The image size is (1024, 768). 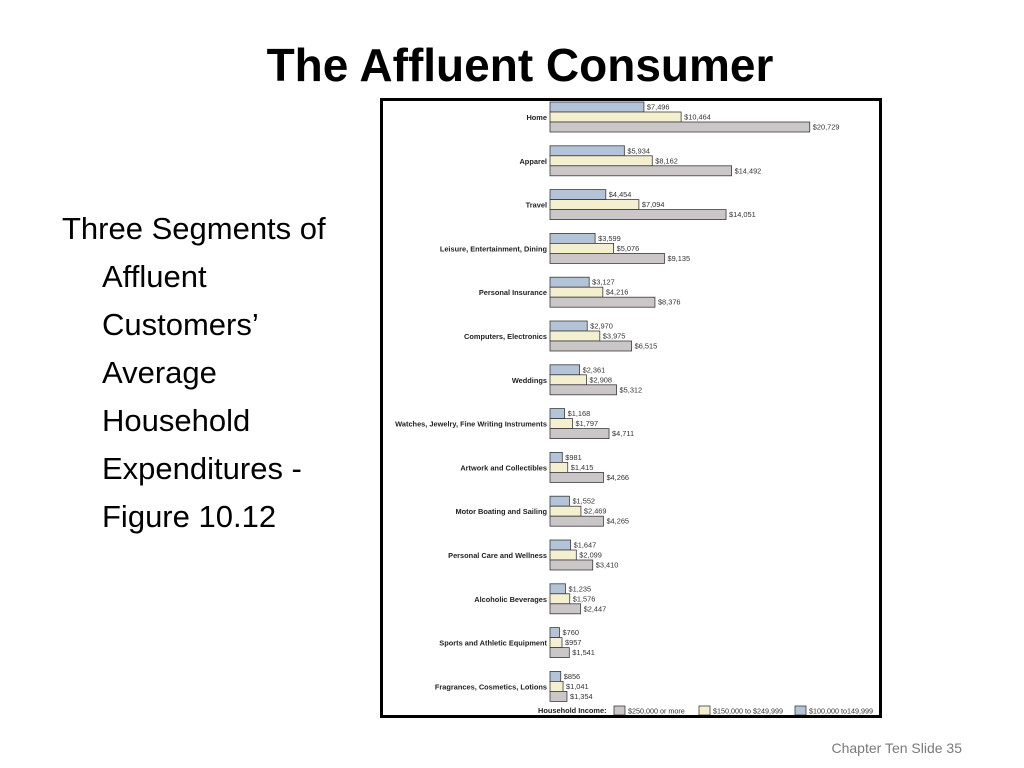 I want to click on bar-value-label: $3,127, so click(x=603, y=282).